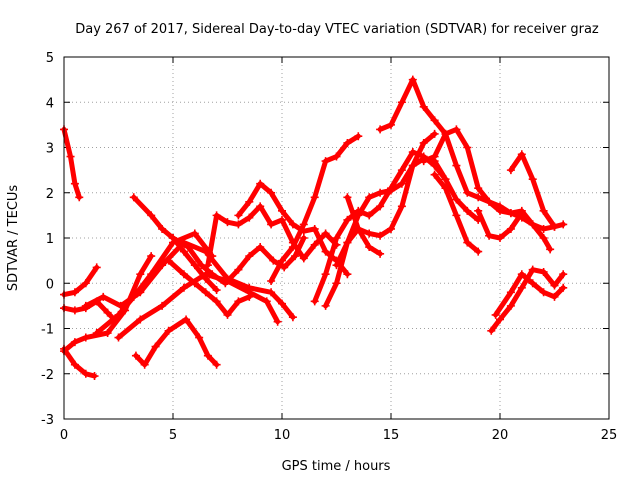 This screenshot has height=480, width=640. I want to click on y-tick-label: -2, so click(47, 375).